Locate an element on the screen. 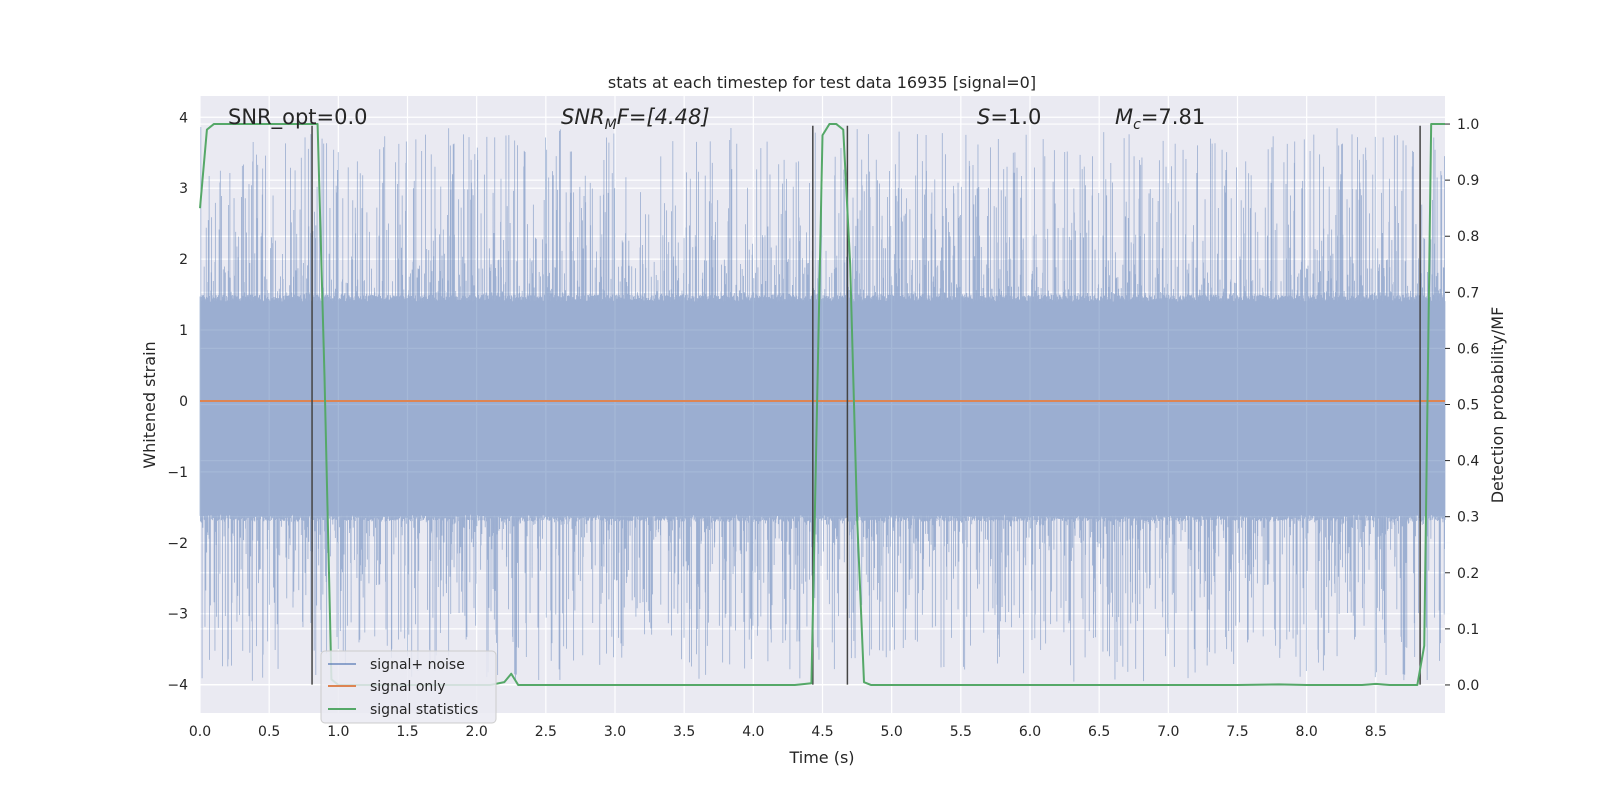 The image size is (1600, 800). x-tick-label: 1.0 is located at coordinates (338, 732).